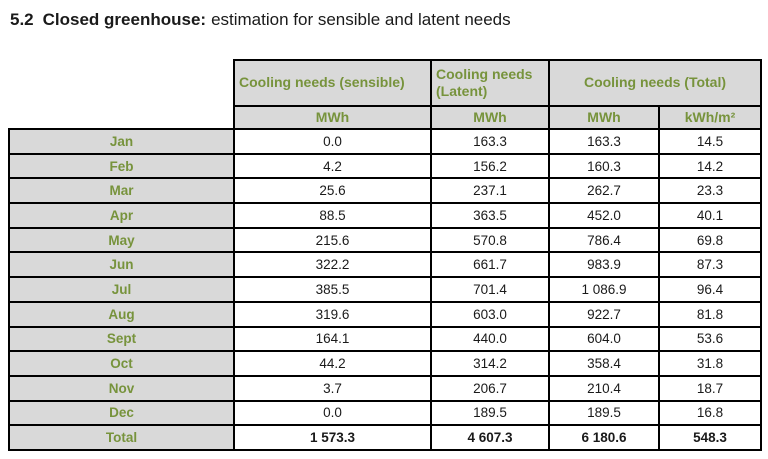  Describe the element at coordinates (490, 413) in the screenshot. I see `cell-latent: 189.5` at that location.